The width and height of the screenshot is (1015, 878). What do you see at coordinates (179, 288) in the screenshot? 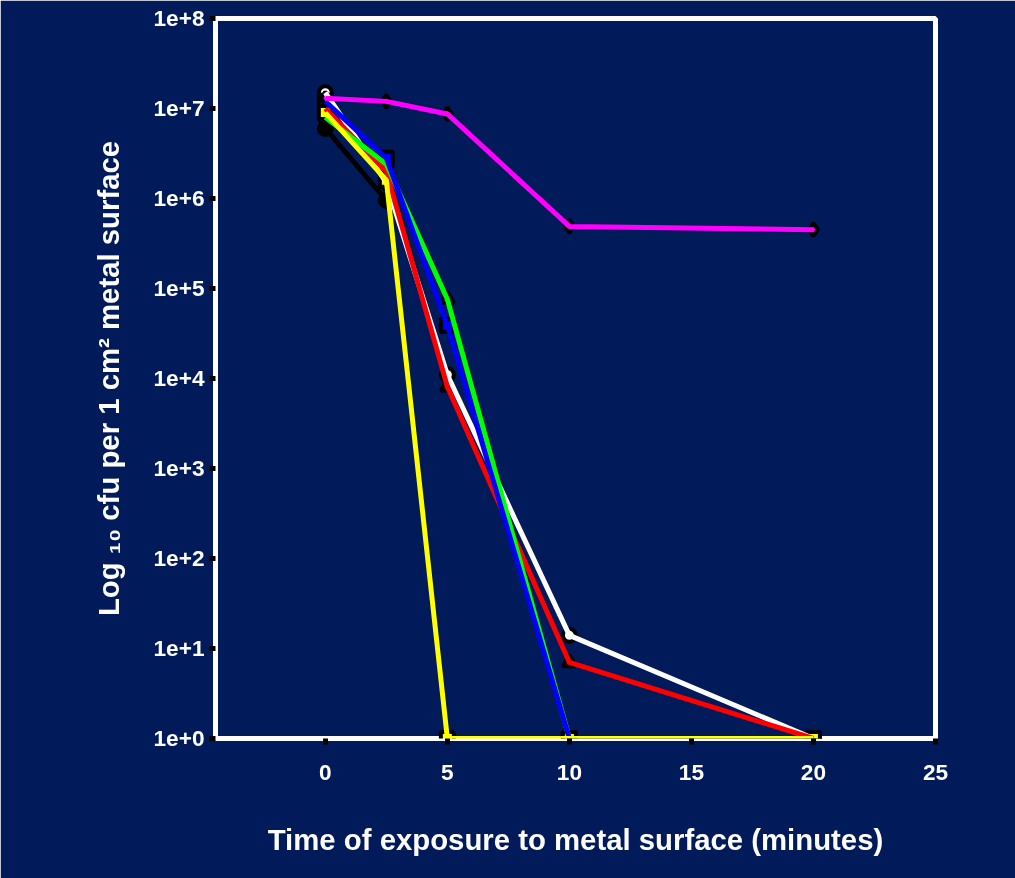
I see `y-tick-label: 1e+5` at bounding box center [179, 288].